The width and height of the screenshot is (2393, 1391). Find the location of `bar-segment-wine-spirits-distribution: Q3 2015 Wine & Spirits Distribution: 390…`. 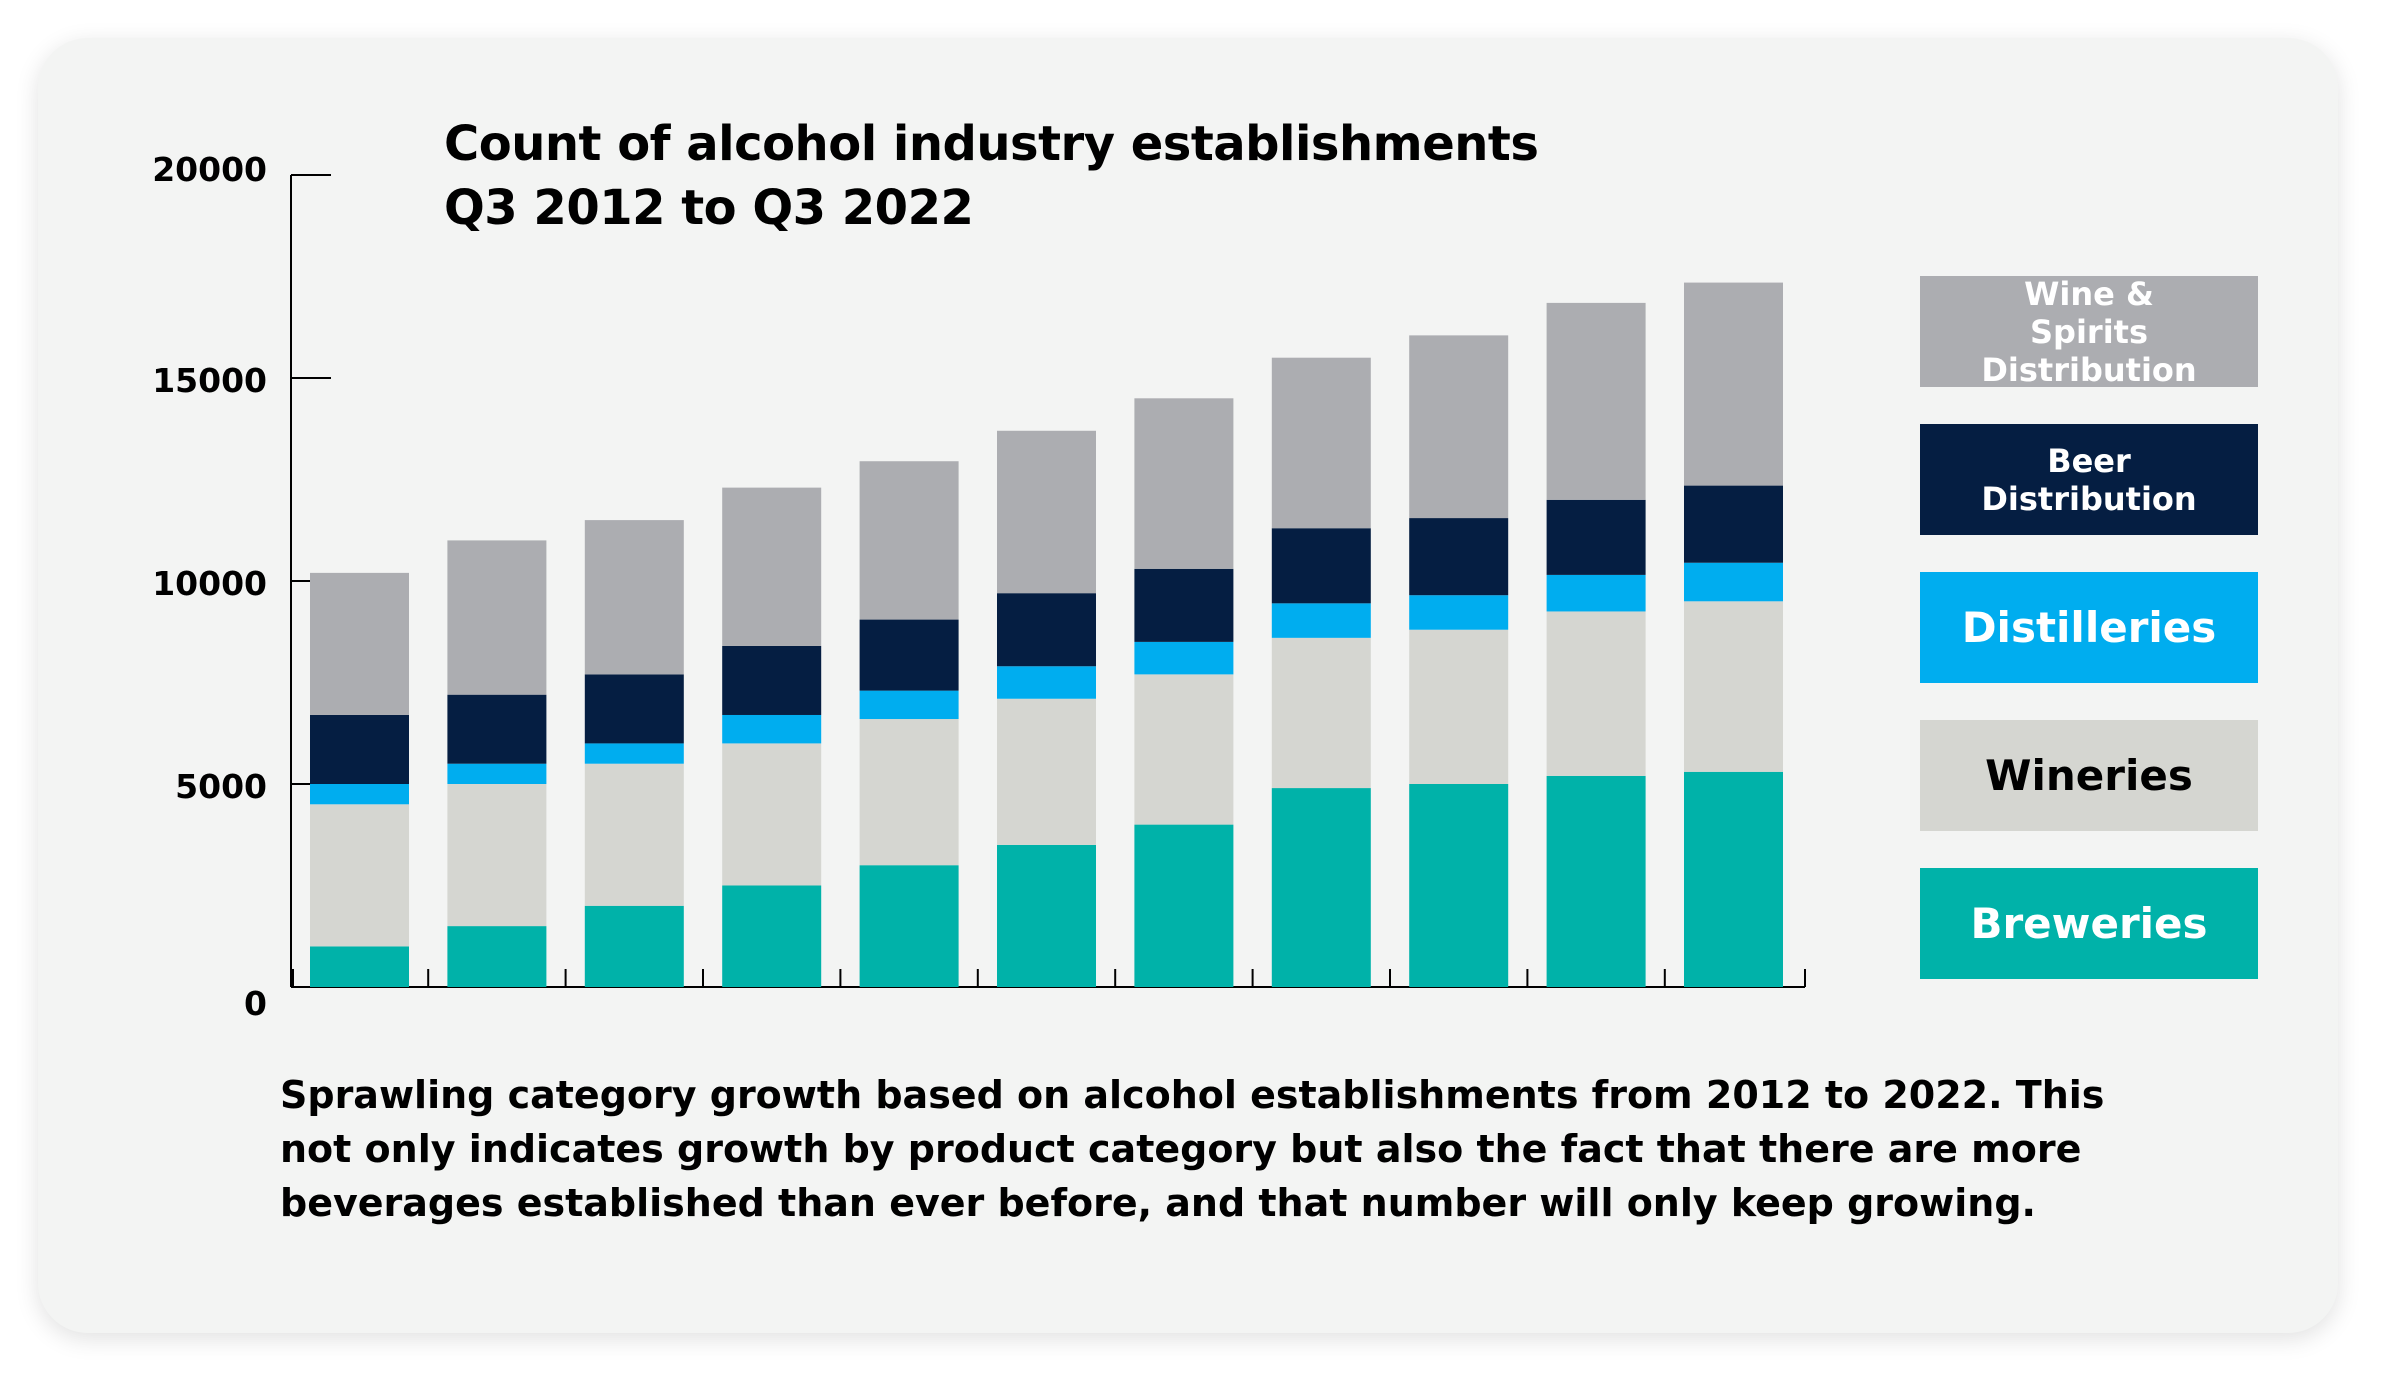

bar-segment-wine-spirits-distribution: Q3 2015 Wine & Spirits Distribution: 390… is located at coordinates (772, 566).